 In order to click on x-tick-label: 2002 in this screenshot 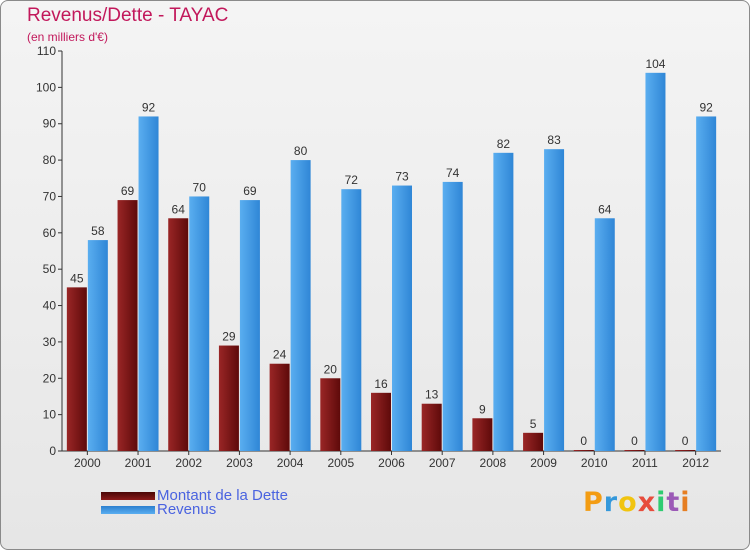, I will do `click(188, 463)`.